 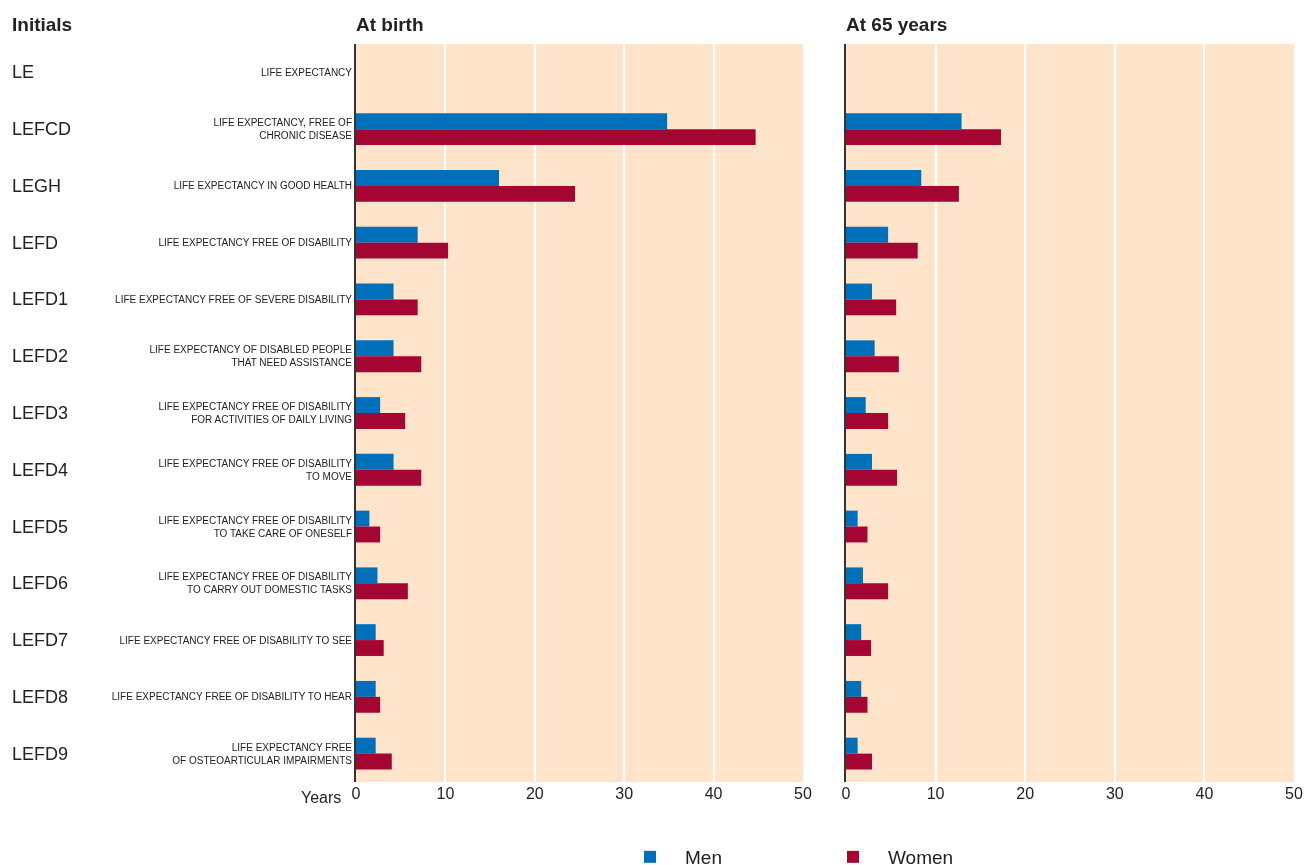 What do you see at coordinates (390, 24) in the screenshot?
I see `chart-title: At birth` at bounding box center [390, 24].